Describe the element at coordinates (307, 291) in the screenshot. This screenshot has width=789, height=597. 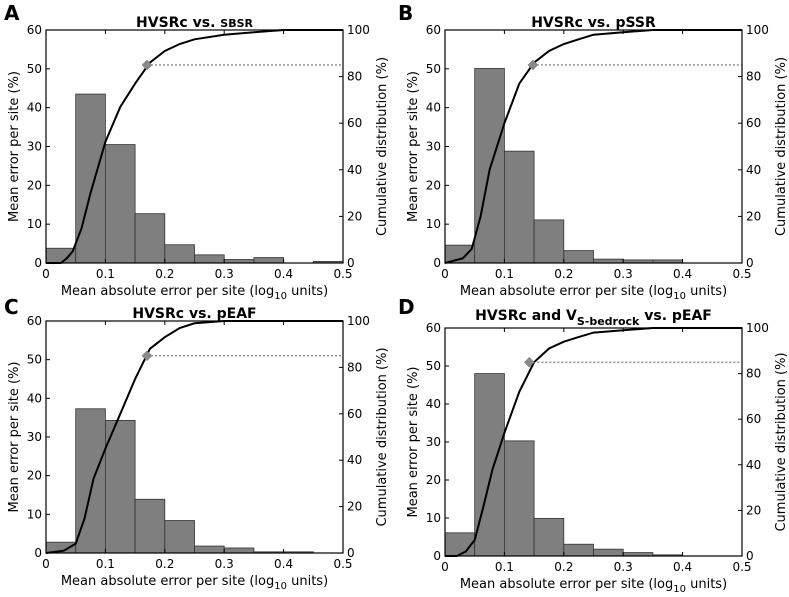
I see `x-axis-label-text: units)` at that location.